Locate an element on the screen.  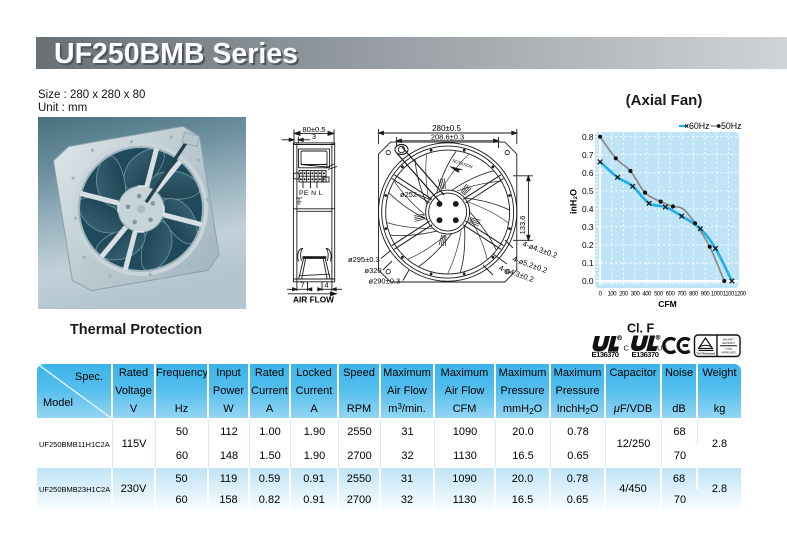
svg-text: 800 is located at coordinates (694, 295).